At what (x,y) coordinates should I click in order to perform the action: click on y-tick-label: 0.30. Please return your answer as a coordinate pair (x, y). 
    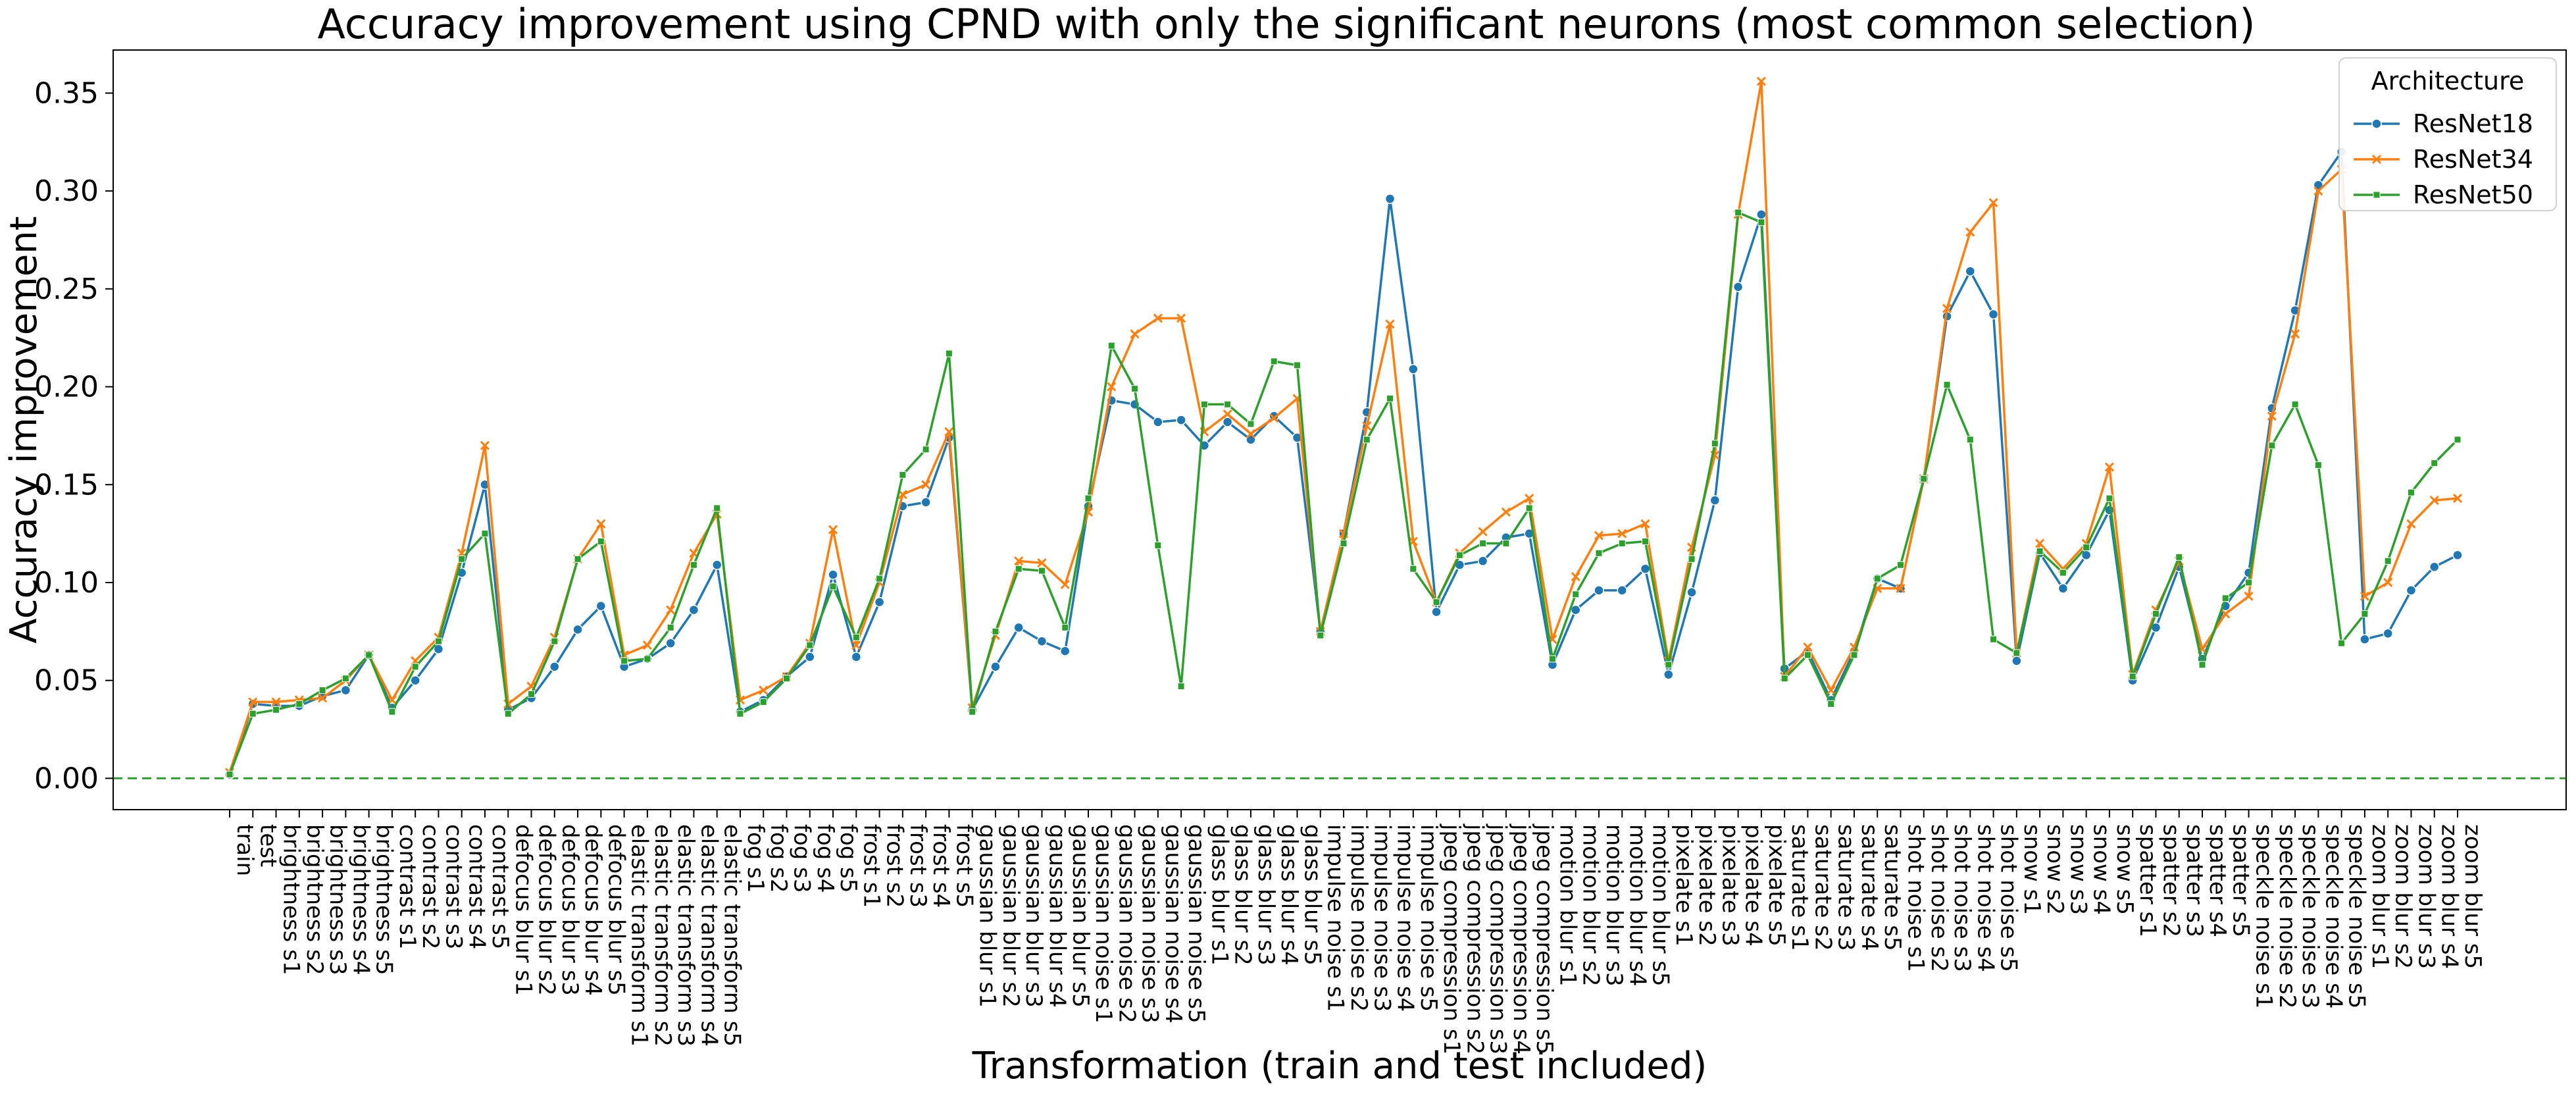
    Looking at the image, I should click on (66, 191).